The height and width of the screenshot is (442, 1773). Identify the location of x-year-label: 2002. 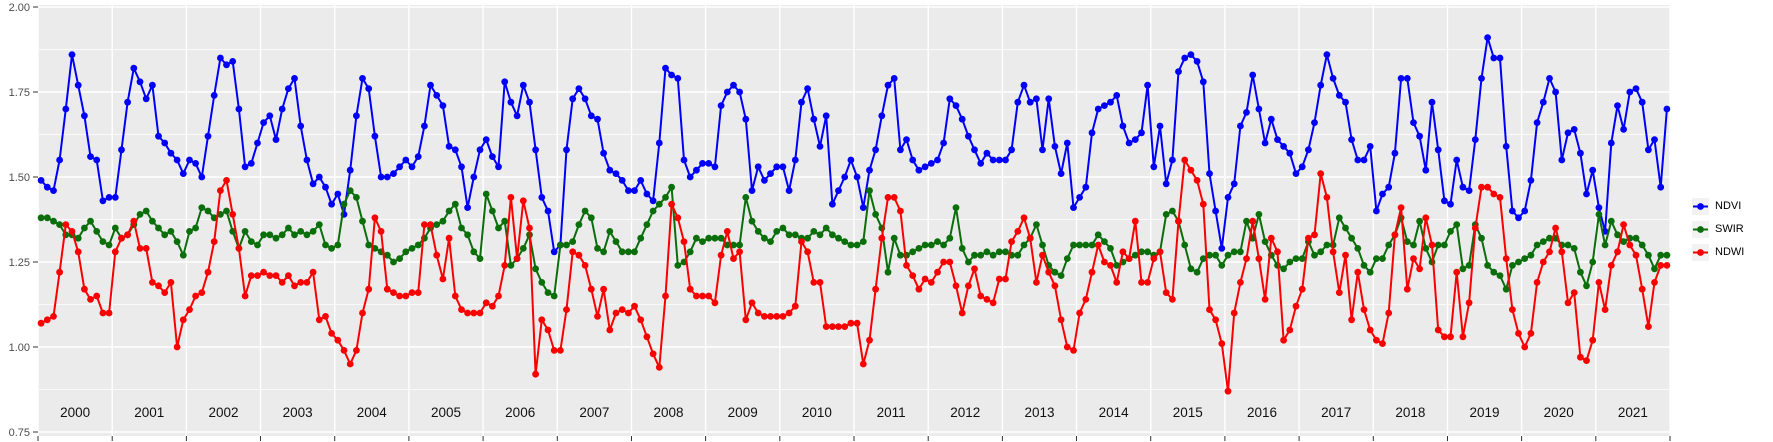
(223, 412).